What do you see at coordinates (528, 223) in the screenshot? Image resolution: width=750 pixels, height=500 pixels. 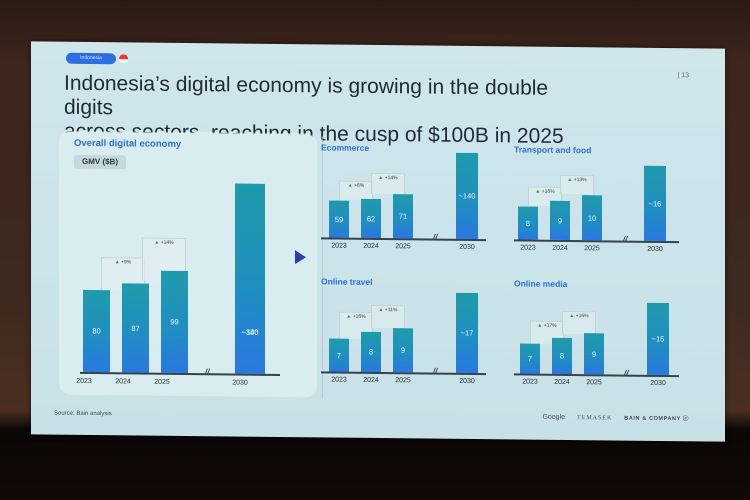 I see `bar-2023: 8` at bounding box center [528, 223].